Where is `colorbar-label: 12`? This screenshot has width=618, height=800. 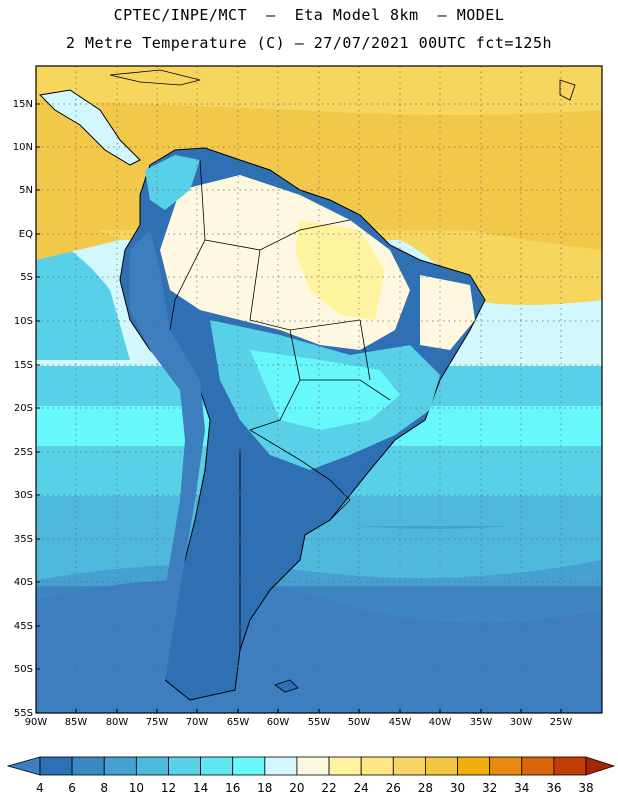
colorbar-label: 12 is located at coordinates (168, 788).